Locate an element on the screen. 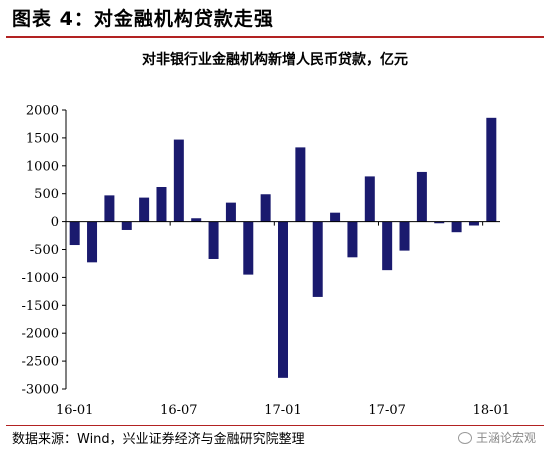  y-tick-label: 0 is located at coordinates (55, 222).